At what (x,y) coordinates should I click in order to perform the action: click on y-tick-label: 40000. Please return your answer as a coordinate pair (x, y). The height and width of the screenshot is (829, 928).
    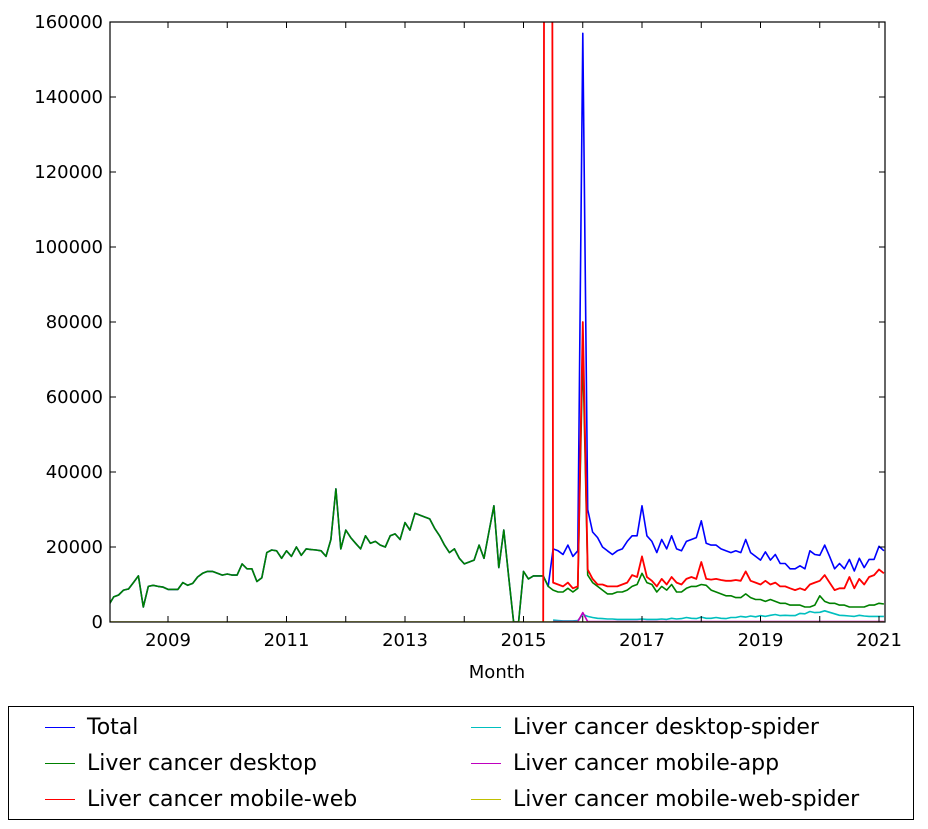
    Looking at the image, I should click on (74, 472).